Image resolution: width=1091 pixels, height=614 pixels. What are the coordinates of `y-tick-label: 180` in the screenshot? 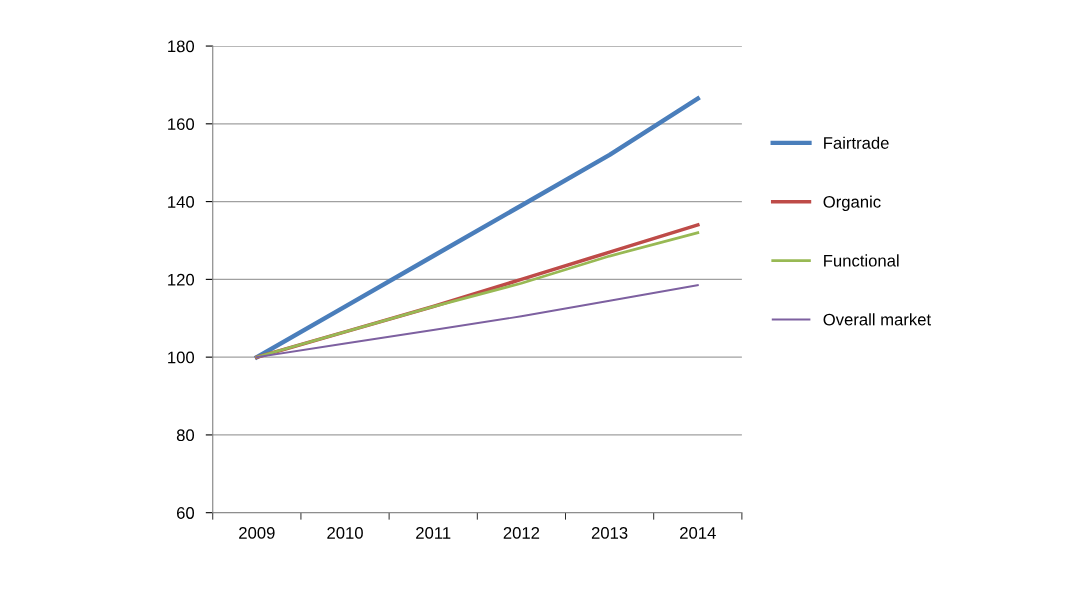 It's located at (181, 46).